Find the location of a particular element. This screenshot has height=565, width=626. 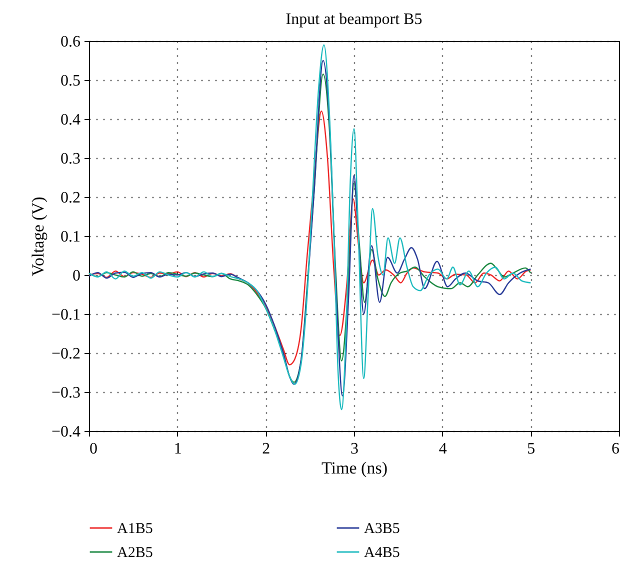

x-tick-label: 1 is located at coordinates (178, 449).